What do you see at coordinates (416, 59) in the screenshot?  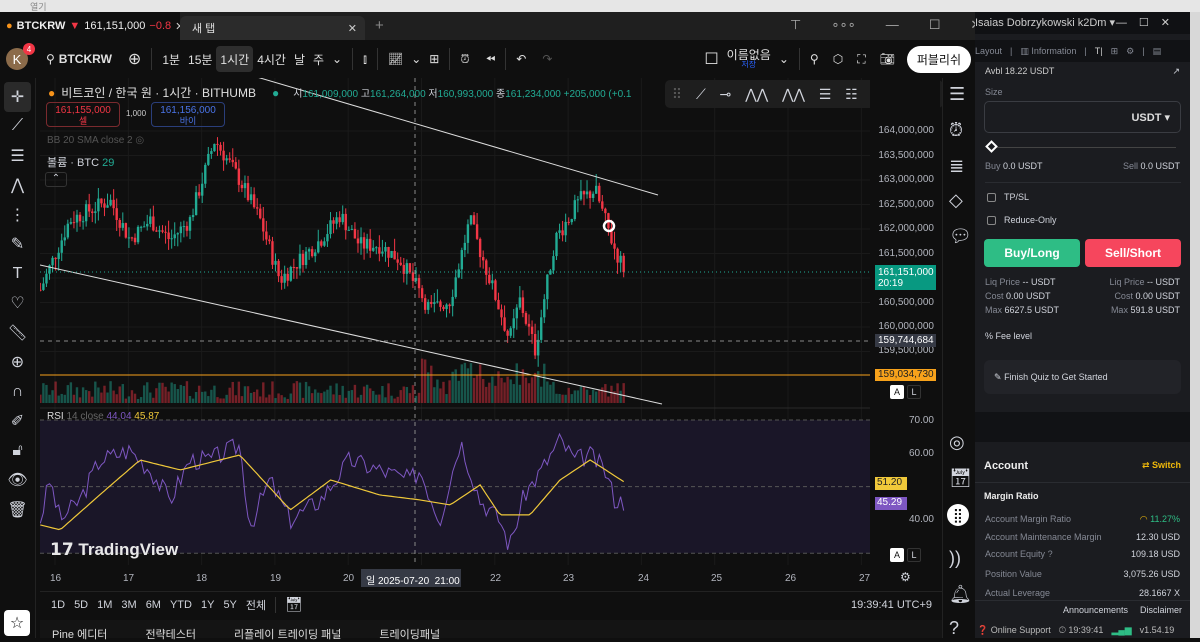 I see `indicators-dropdown-icon: ⌄` at bounding box center [416, 59].